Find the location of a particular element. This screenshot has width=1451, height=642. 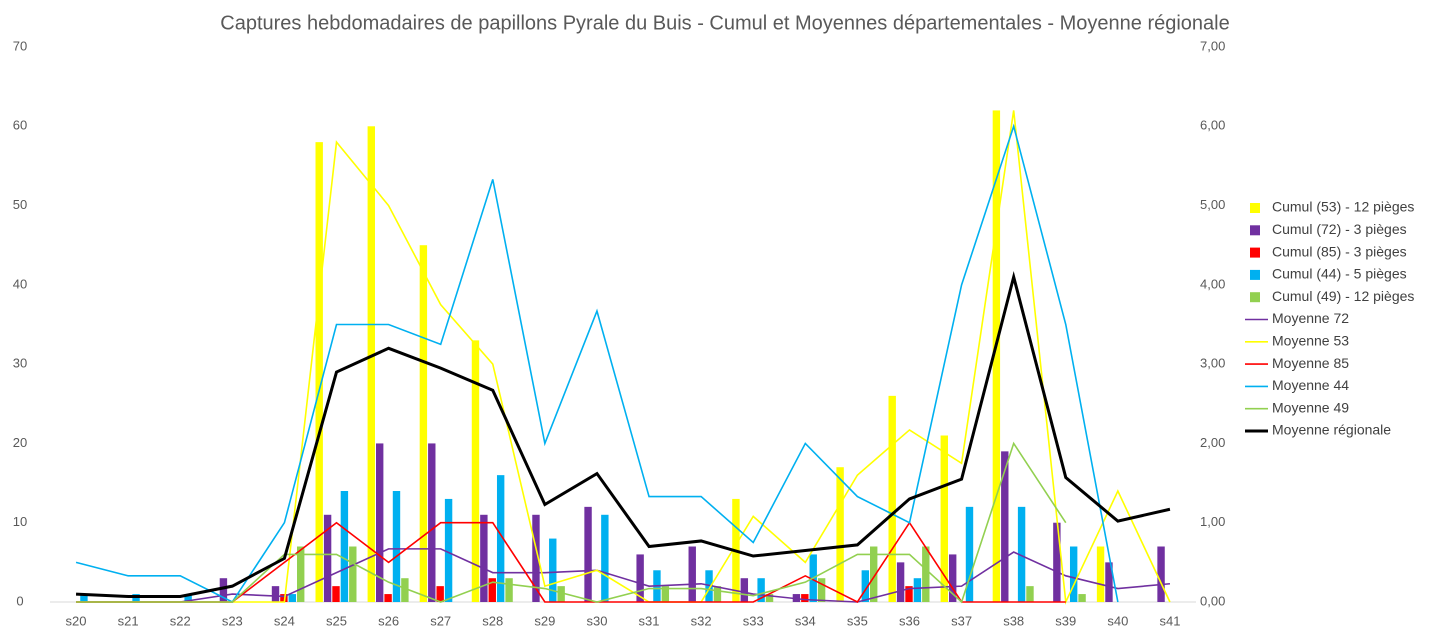

x-tick-label: s23 is located at coordinates (232, 620).